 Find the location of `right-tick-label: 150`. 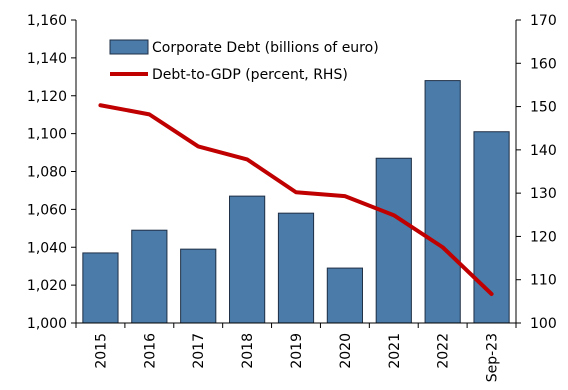

right-tick-label: 150 is located at coordinates (543, 108).